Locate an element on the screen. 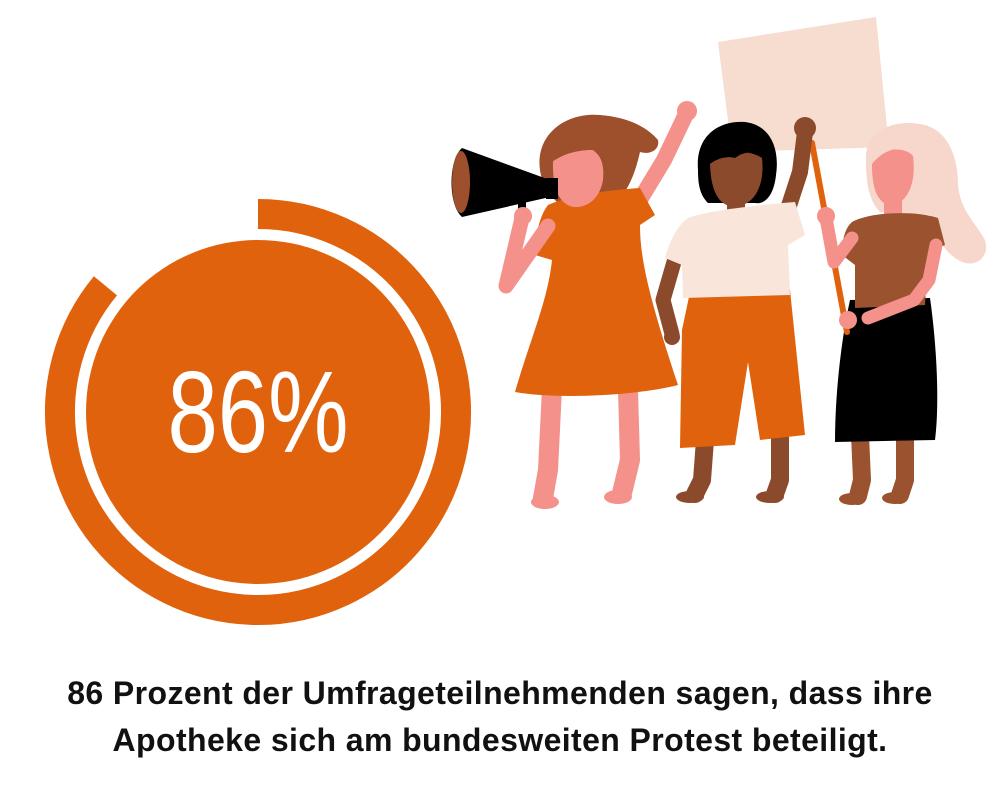 This screenshot has height=800, width=1000. woman-left is located at coordinates (597, 305).